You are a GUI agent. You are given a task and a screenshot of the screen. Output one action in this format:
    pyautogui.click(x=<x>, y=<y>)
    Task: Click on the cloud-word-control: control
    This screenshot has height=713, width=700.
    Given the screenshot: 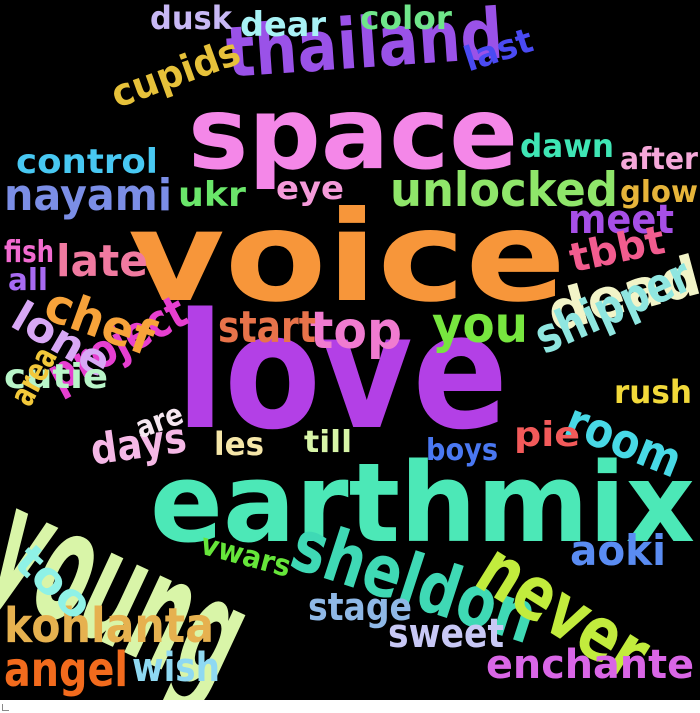 What is the action you would take?
    pyautogui.click(x=87, y=162)
    